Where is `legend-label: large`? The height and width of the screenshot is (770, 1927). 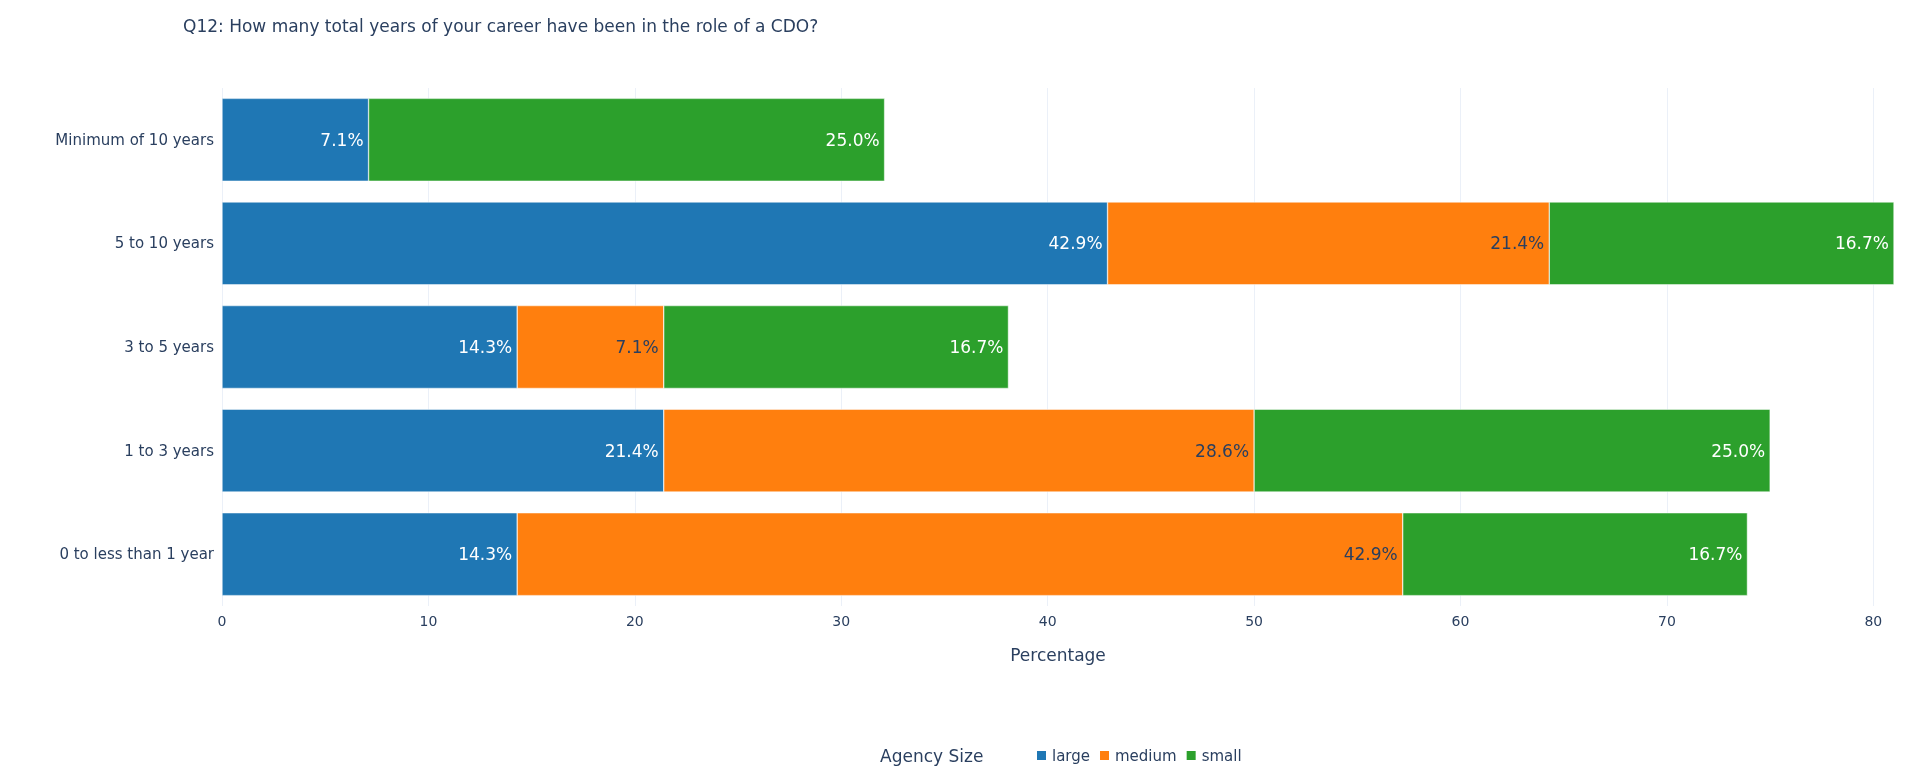 legend-label: large is located at coordinates (1071, 755).